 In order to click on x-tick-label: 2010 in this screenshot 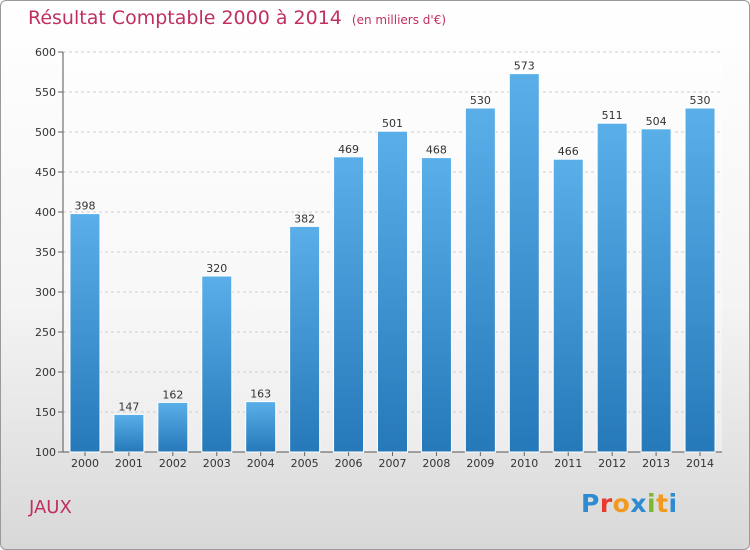, I will do `click(524, 463)`.